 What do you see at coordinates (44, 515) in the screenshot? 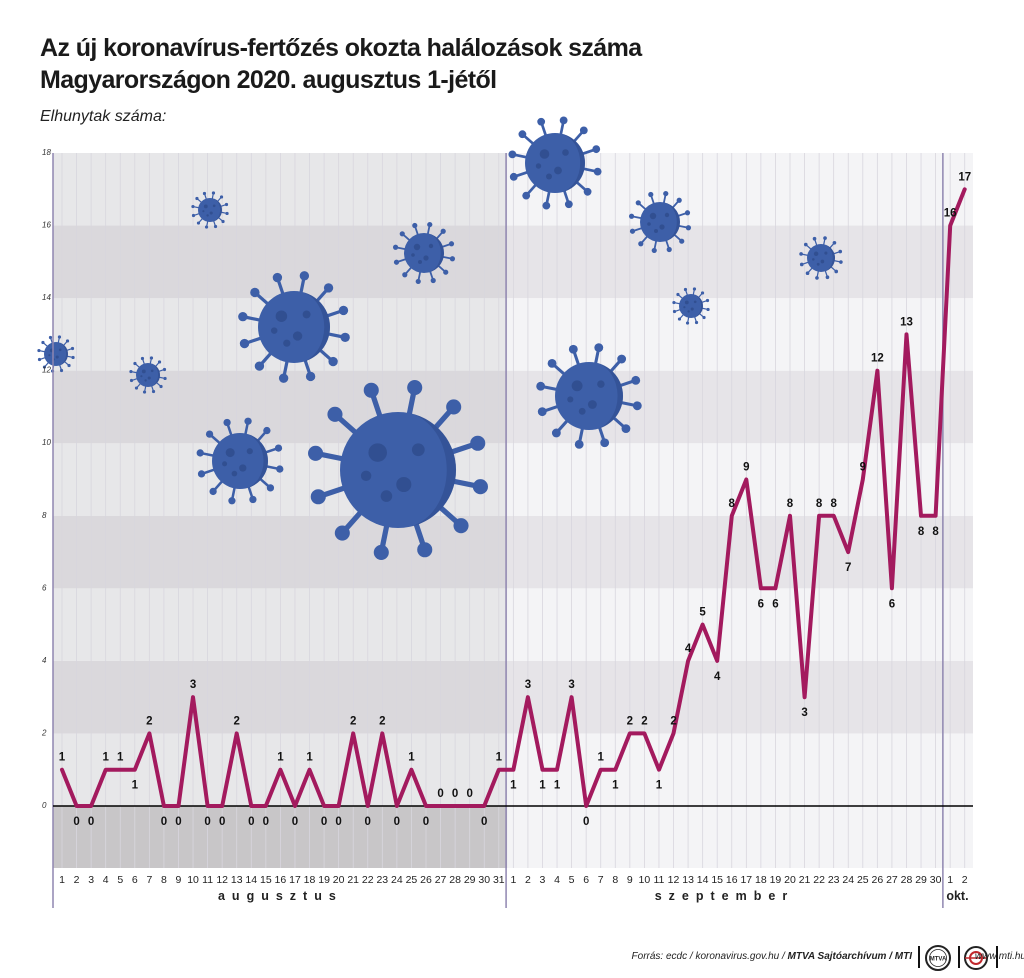
I see `y-tick-label: 8` at bounding box center [44, 515].